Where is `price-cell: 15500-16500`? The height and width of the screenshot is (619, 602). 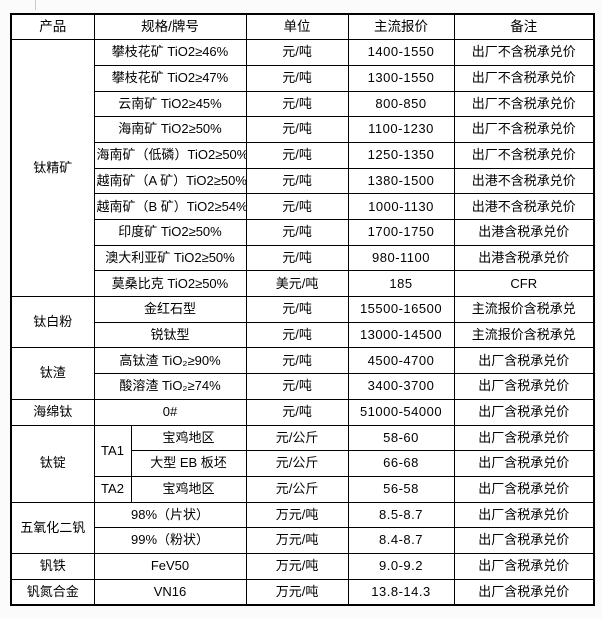 price-cell: 15500-16500 is located at coordinates (401, 309).